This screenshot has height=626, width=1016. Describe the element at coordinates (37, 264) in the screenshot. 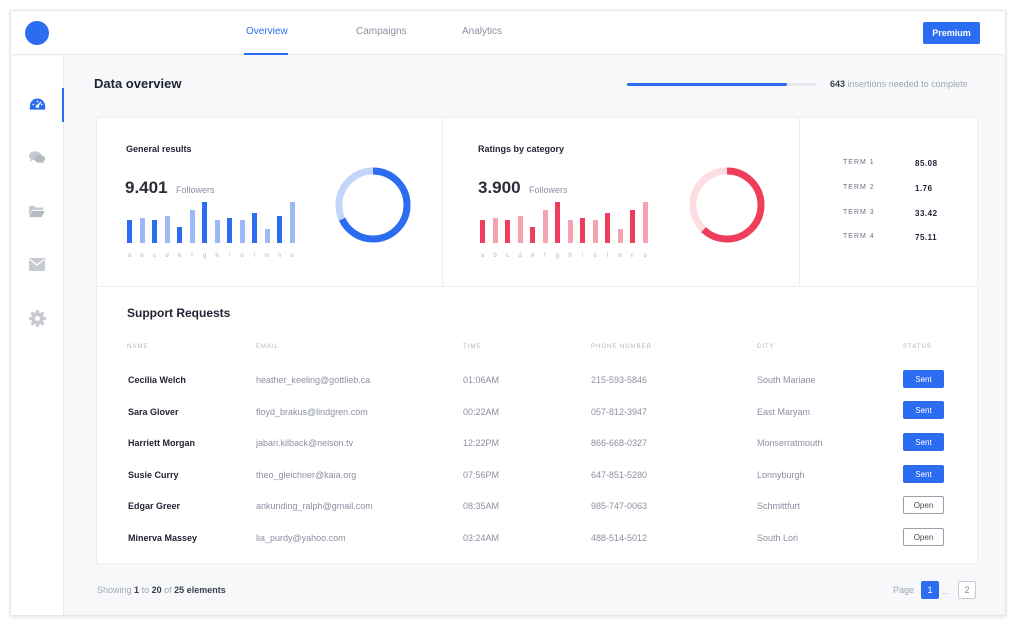

I see `mail-icon` at that location.